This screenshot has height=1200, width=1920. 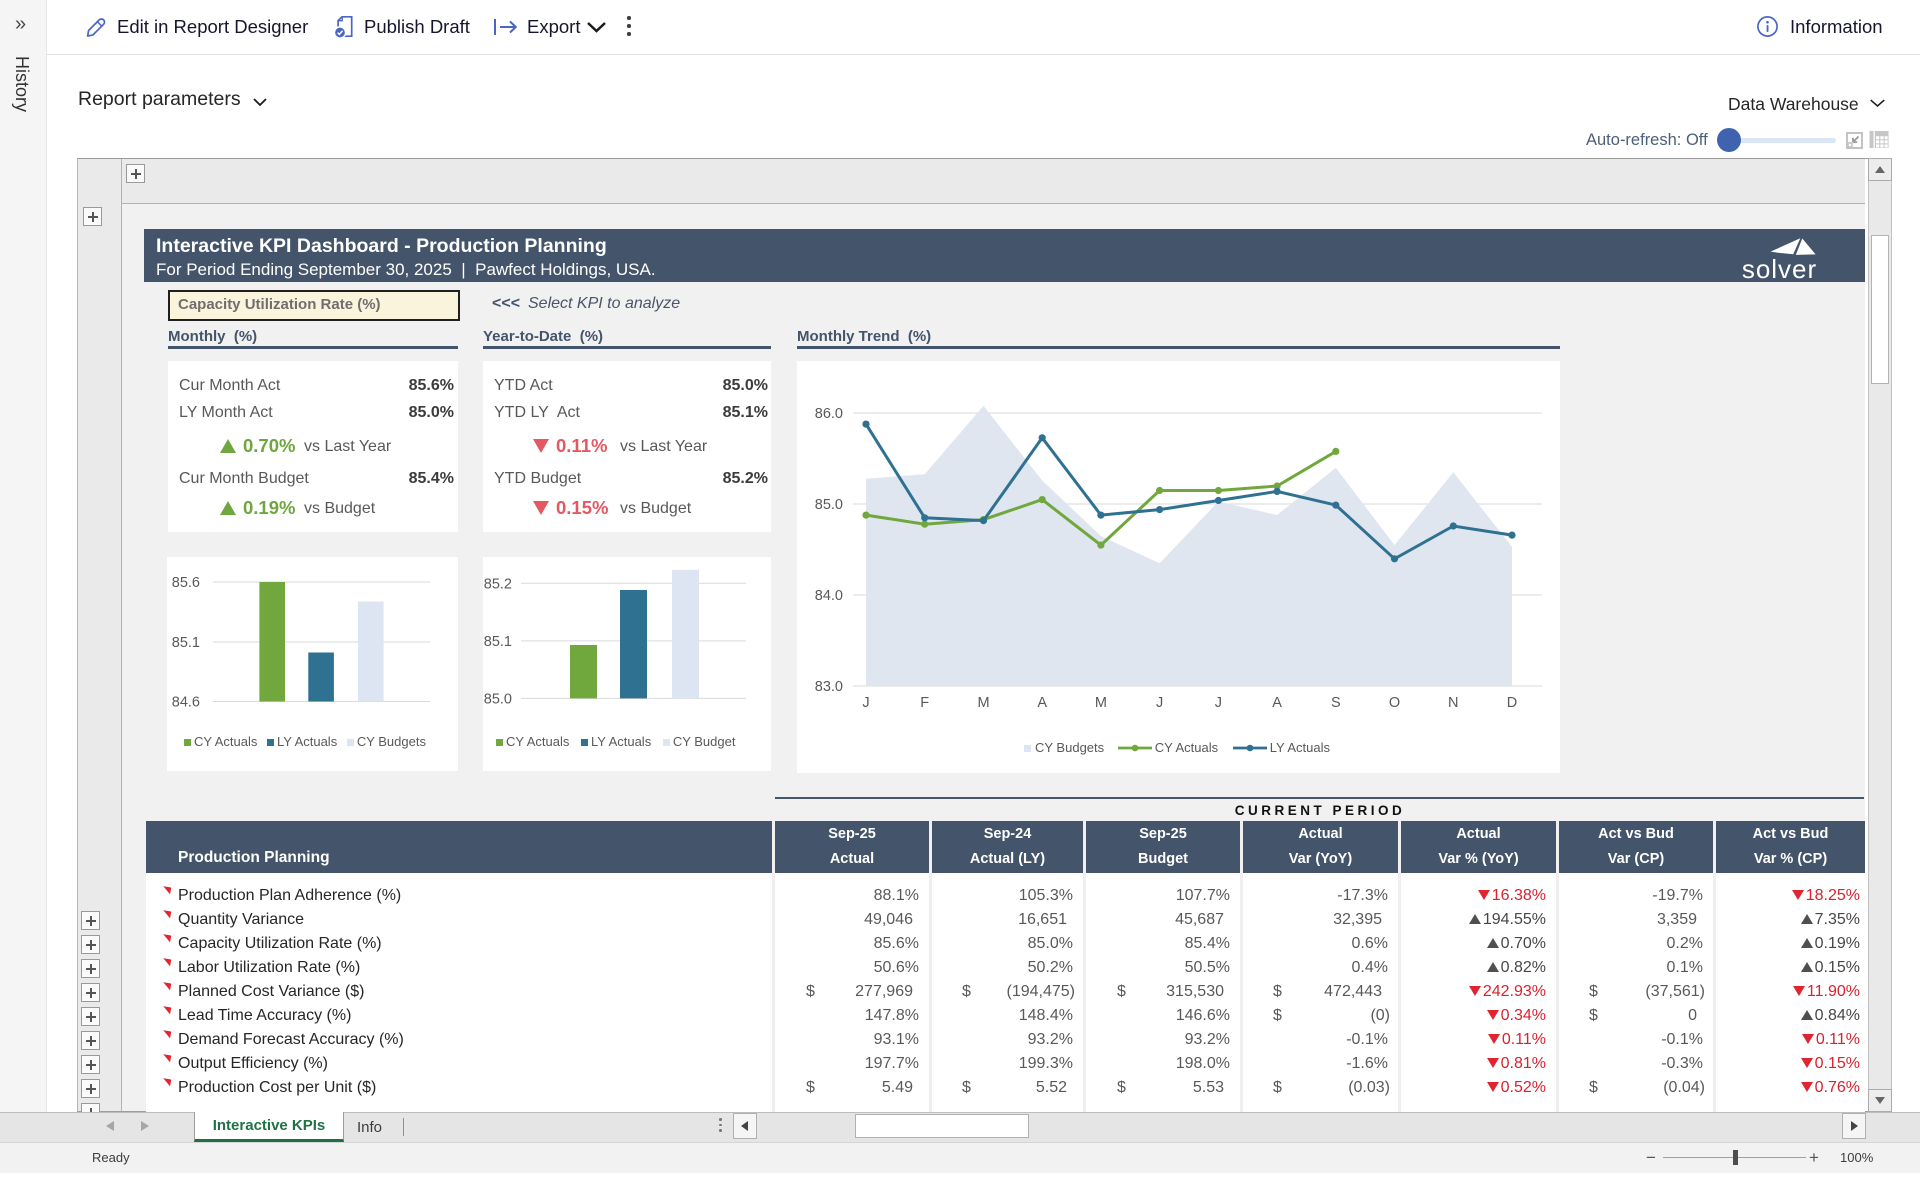 I want to click on svg-text: S, so click(x=1336, y=703).